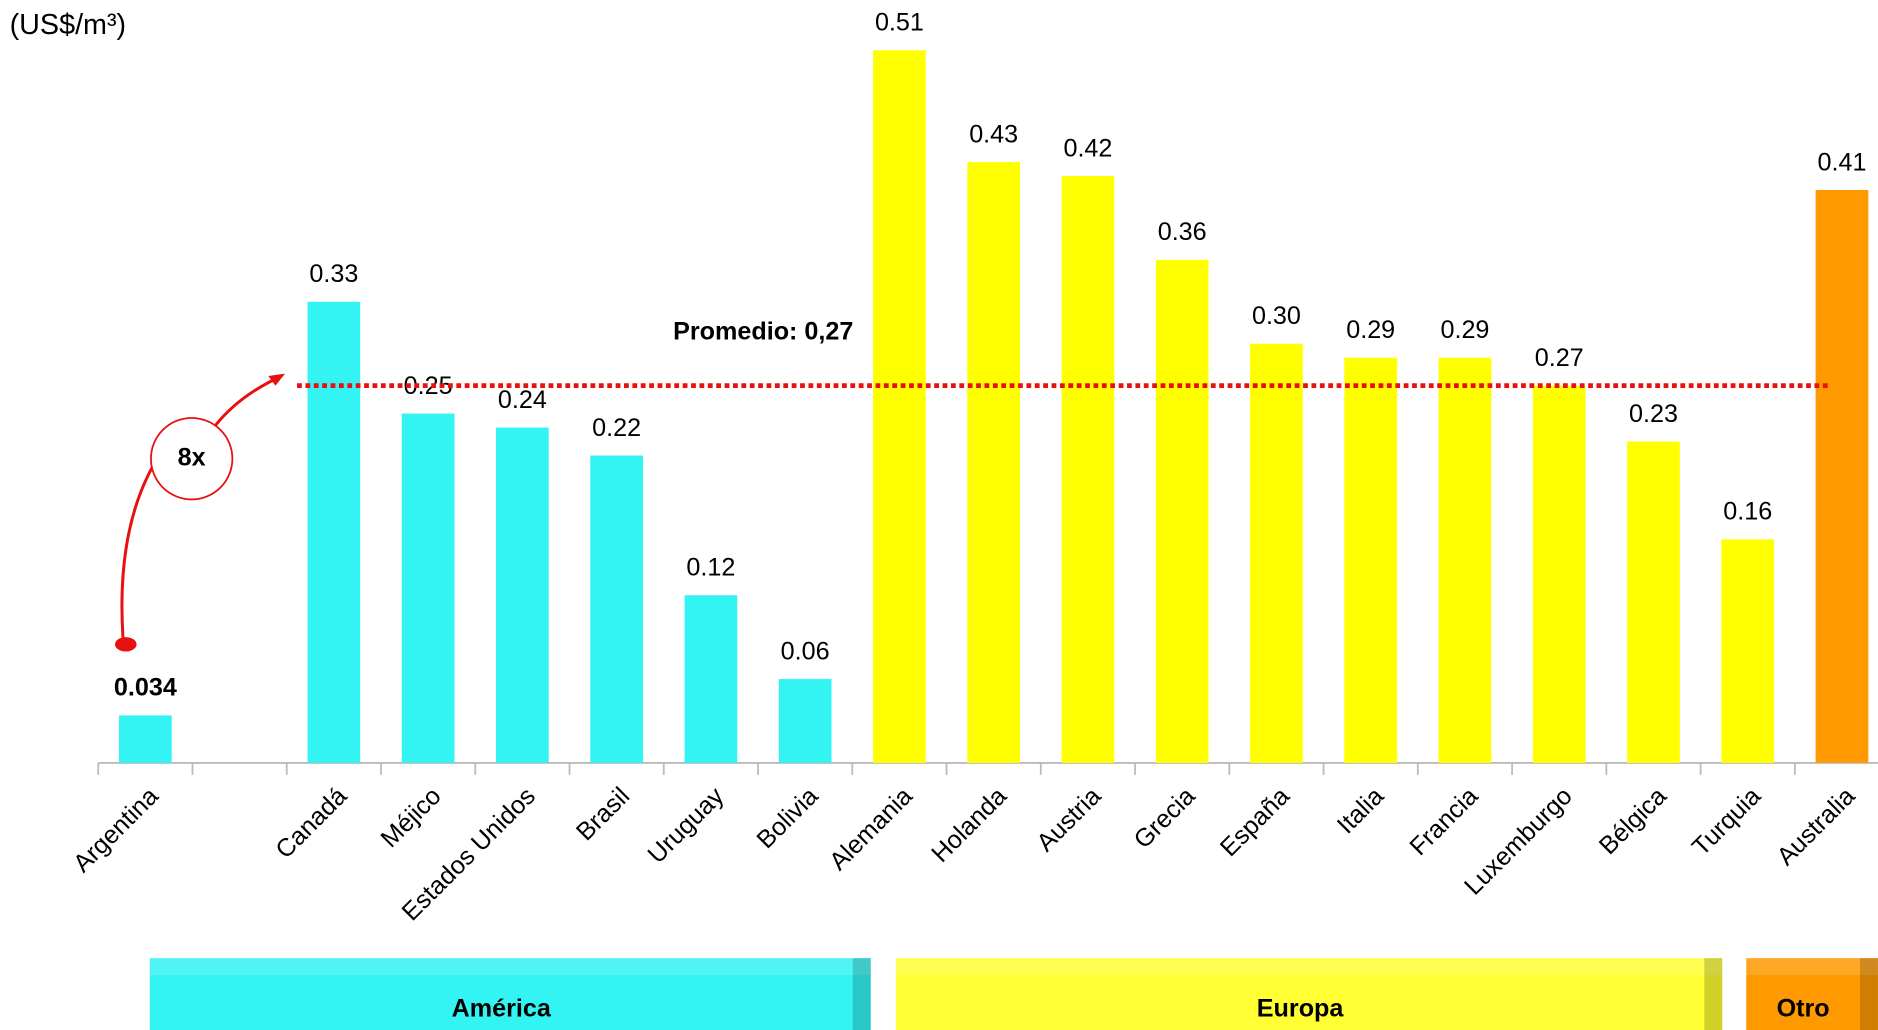 The width and height of the screenshot is (1878, 1030). I want to click on average-label: Promedio: 0,27, so click(763, 332).